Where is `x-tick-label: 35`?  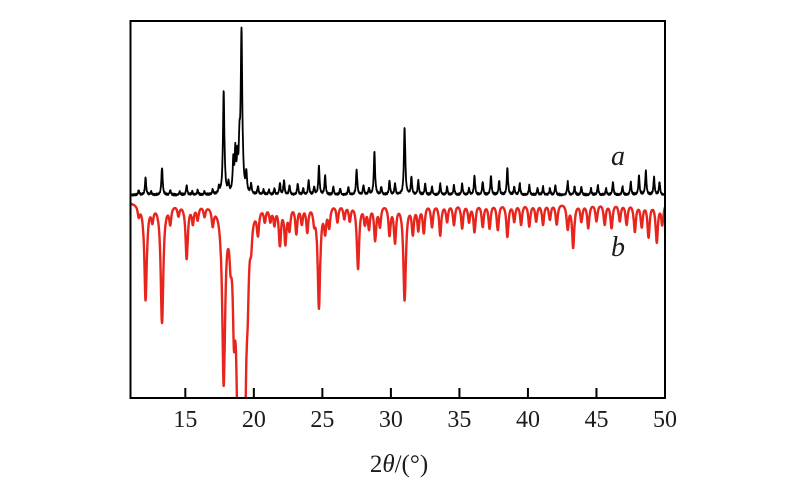
x-tick-label: 35 is located at coordinates (459, 420).